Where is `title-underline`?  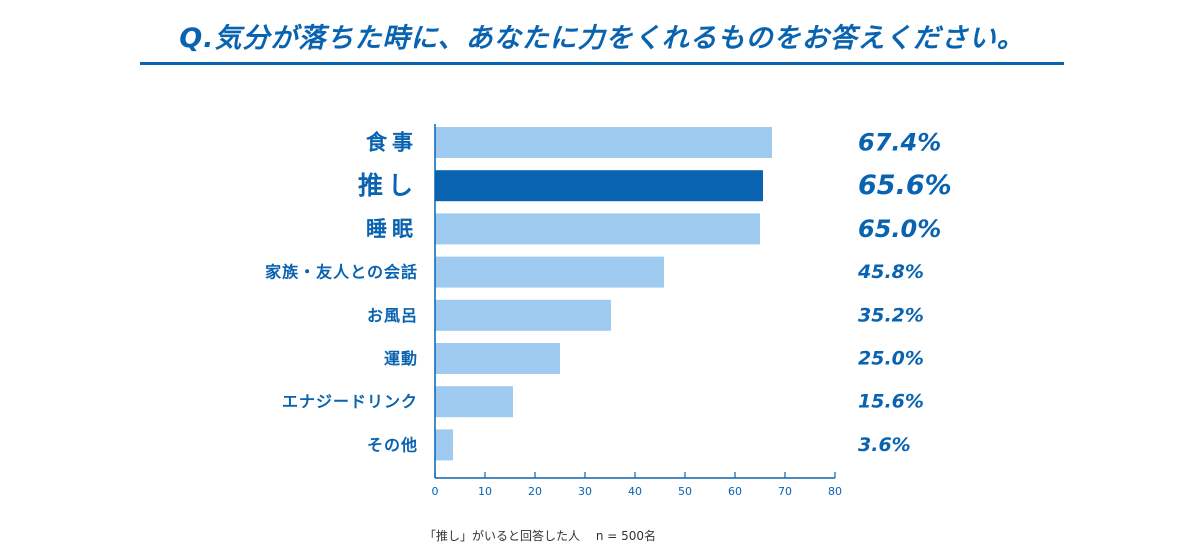
title-underline is located at coordinates (602, 63).